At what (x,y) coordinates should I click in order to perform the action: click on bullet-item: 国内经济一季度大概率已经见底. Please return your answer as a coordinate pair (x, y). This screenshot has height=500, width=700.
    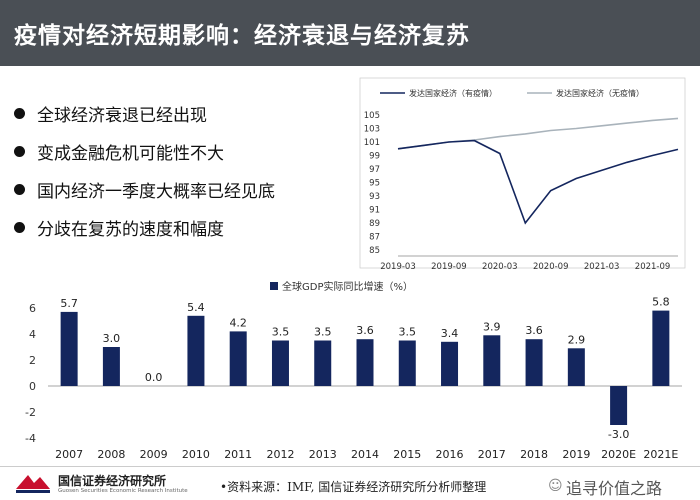
    Looking at the image, I should click on (144, 189).